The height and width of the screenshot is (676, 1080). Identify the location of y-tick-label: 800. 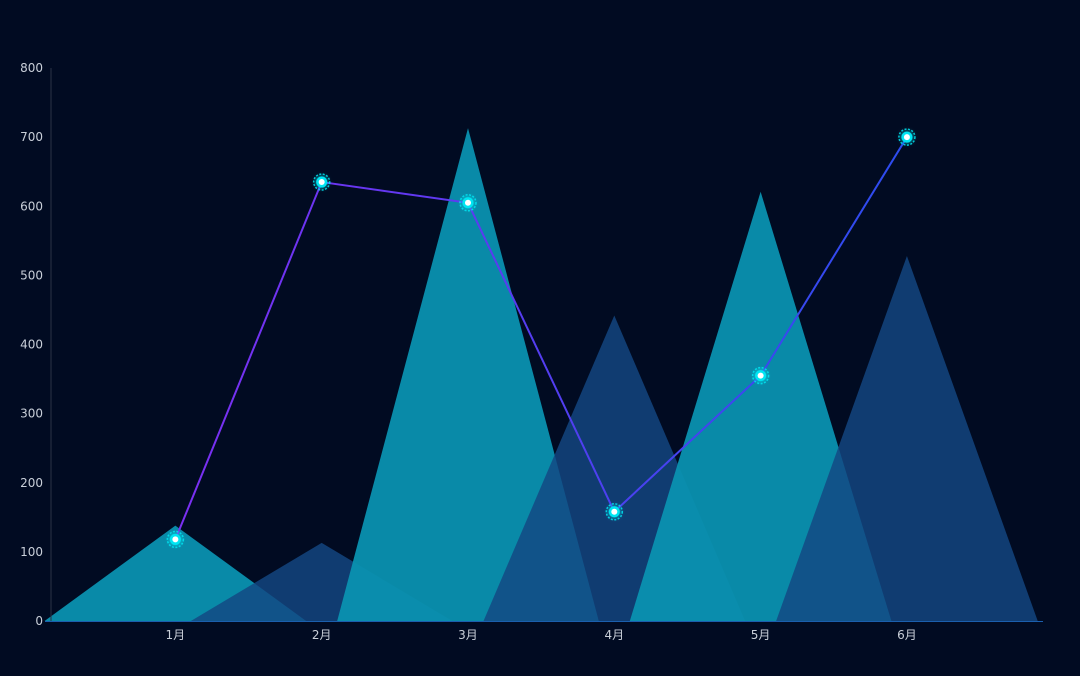
(31, 68).